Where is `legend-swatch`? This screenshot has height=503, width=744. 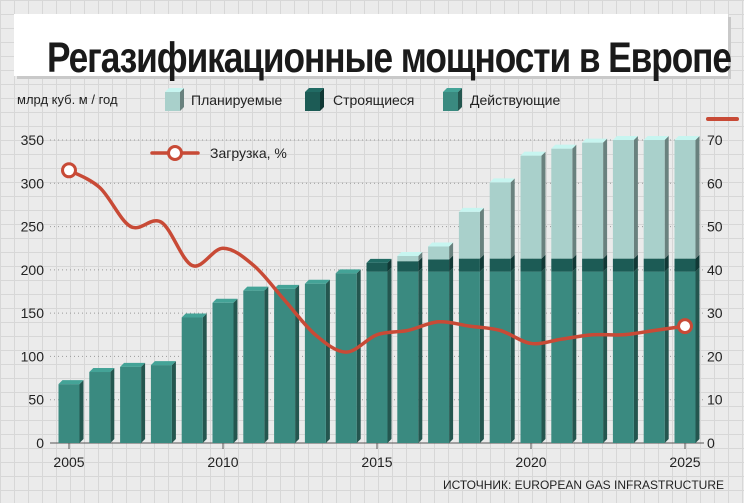
legend-swatch is located at coordinates (174, 99).